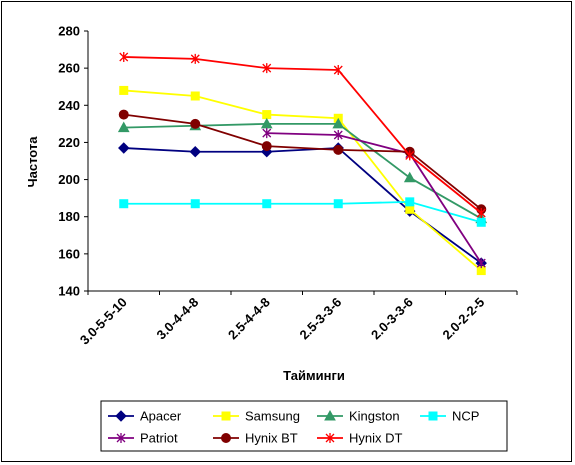  Describe the element at coordinates (272, 416) in the screenshot. I see `legend-label: Samsung` at that location.